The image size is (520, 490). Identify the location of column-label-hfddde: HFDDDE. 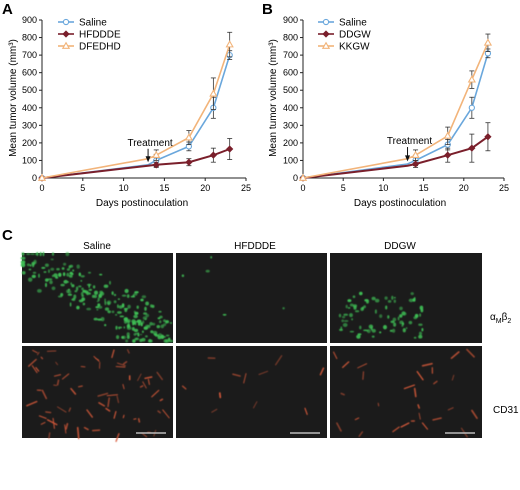
(255, 246).